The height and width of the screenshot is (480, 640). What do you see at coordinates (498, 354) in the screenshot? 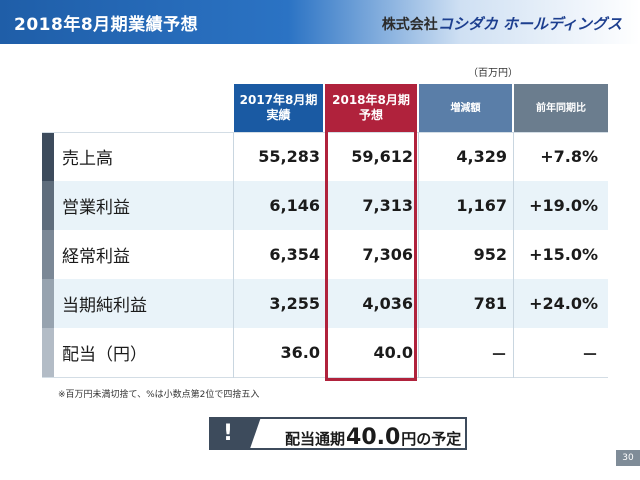
I see `cell-change: －` at bounding box center [498, 354].